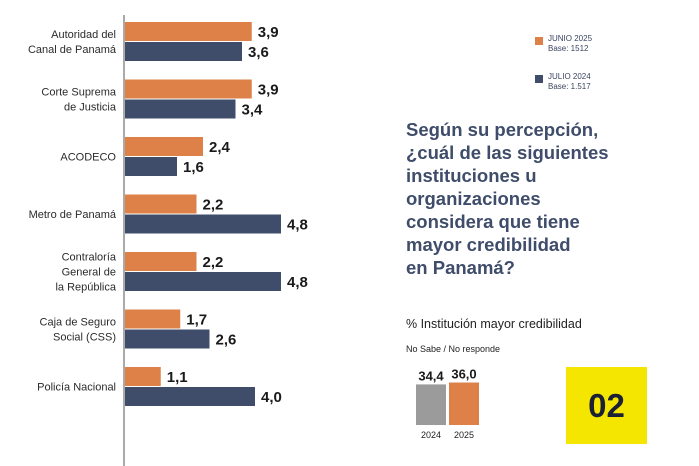 Image resolution: width=699 pixels, height=466 pixels. What do you see at coordinates (193, 167) in the screenshot?
I see `bar-value-label: 1,6` at bounding box center [193, 167].